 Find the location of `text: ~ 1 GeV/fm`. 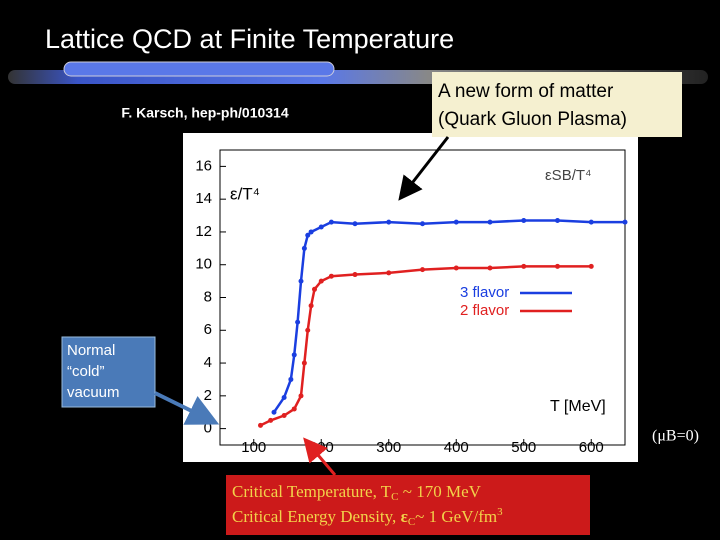

text: ~ 1 GeV/fm is located at coordinates (456, 516).